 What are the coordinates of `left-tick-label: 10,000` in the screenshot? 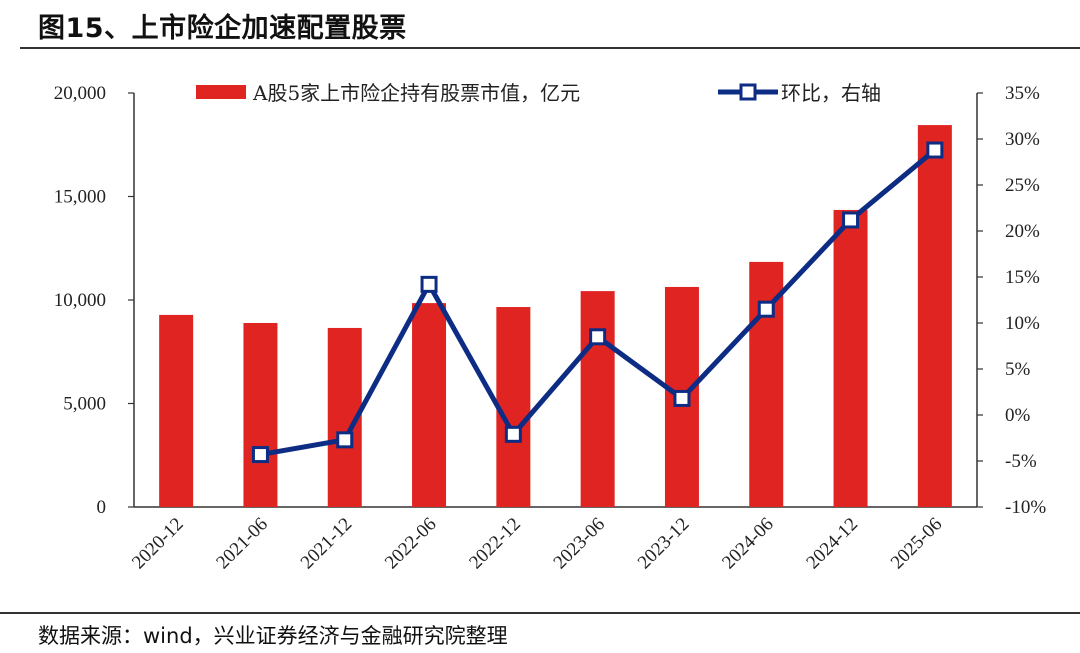 It's located at (80, 300).